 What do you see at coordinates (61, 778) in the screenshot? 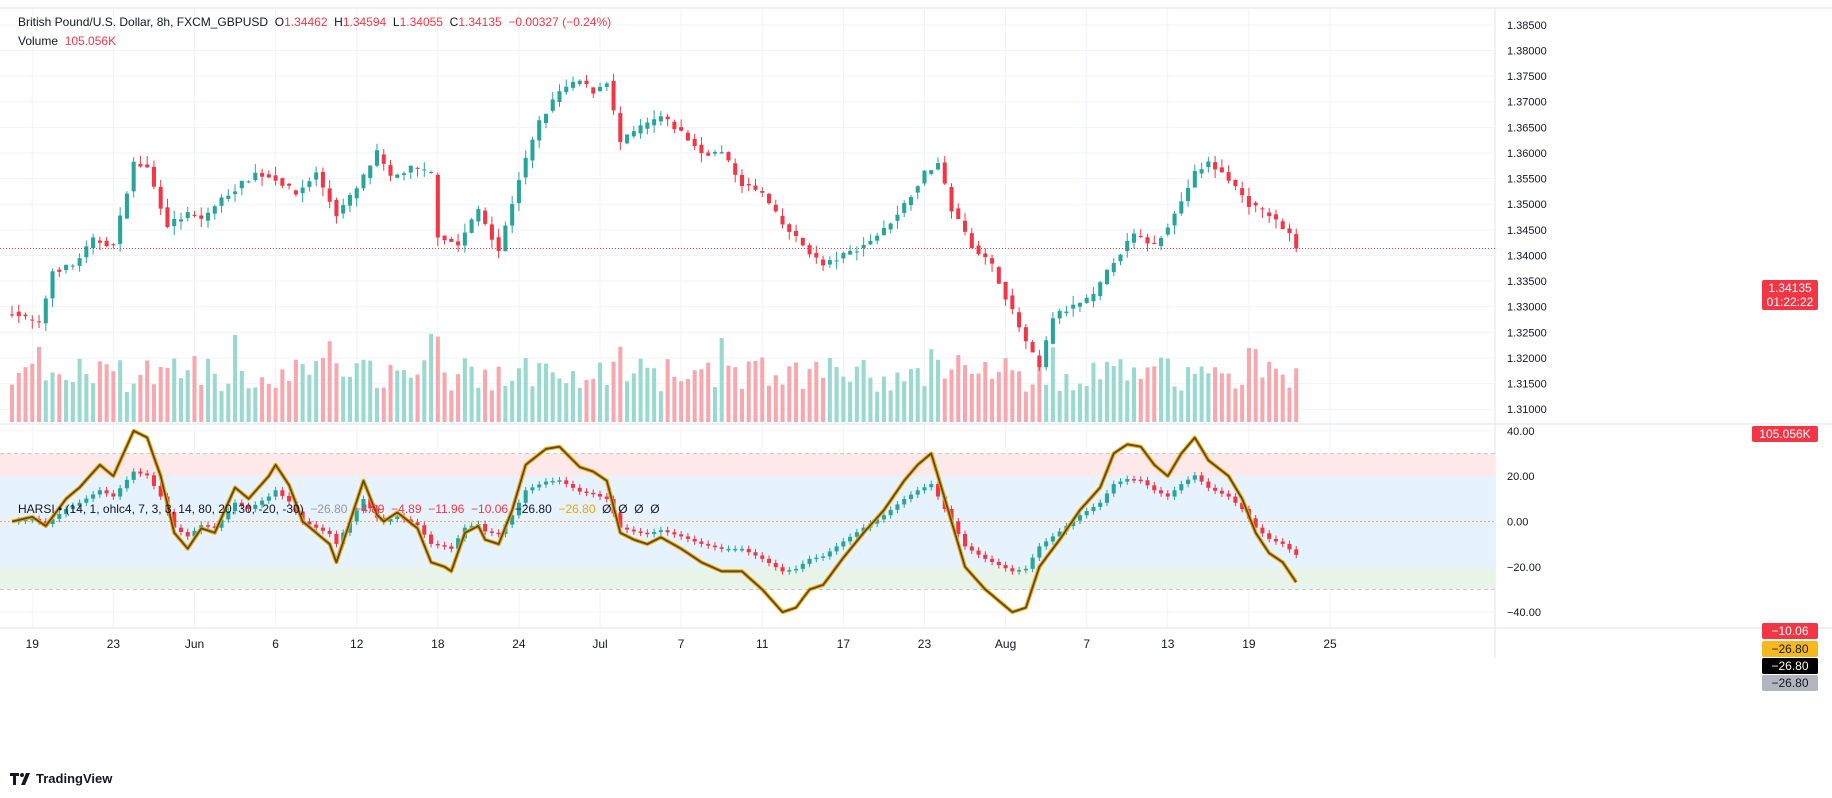
I see `tradingview-logo: TradingView` at bounding box center [61, 778].